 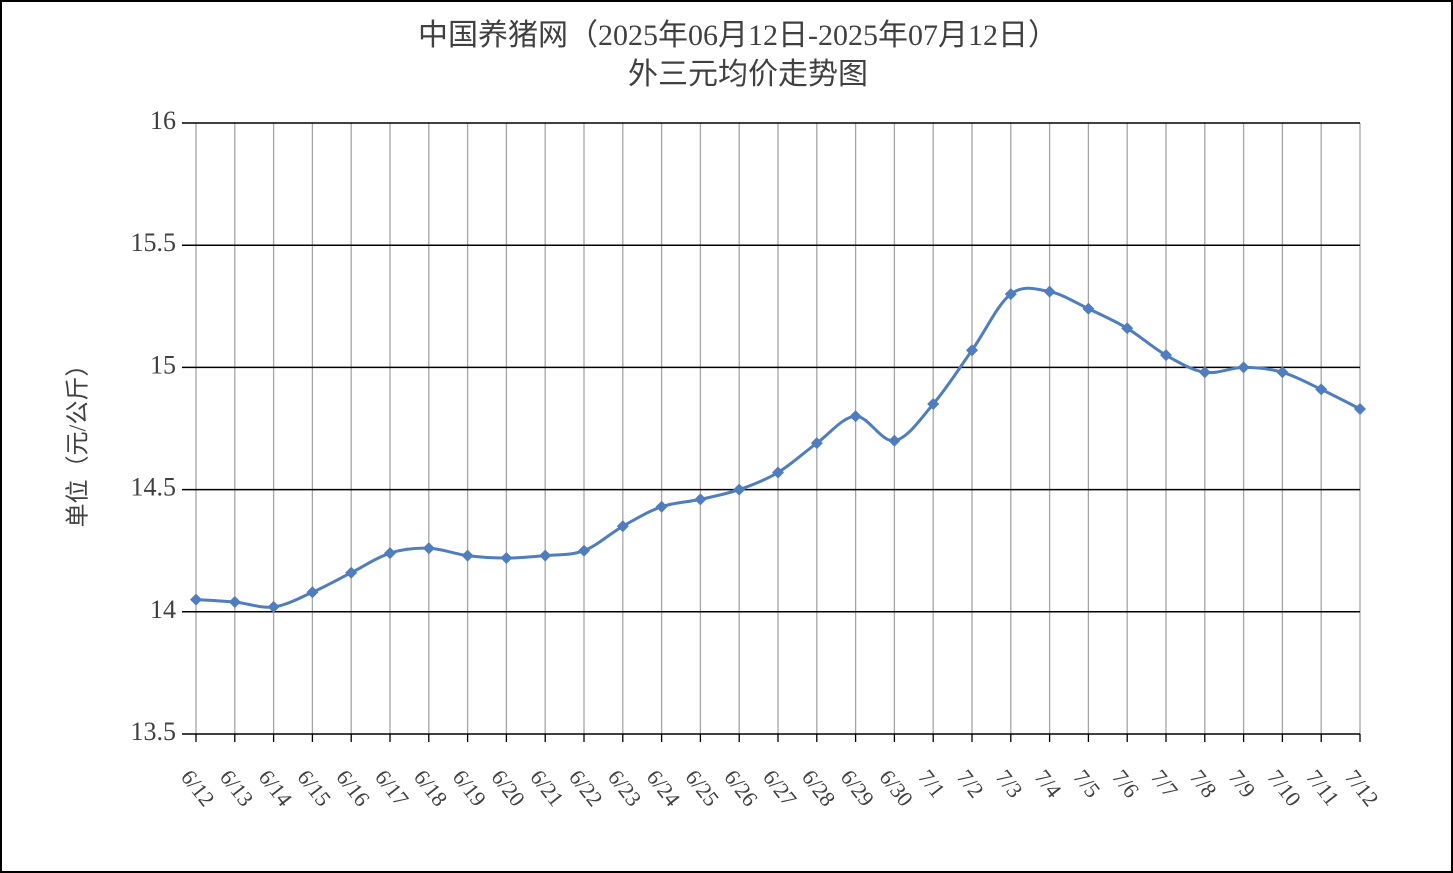 I want to click on chart-subtitle: 外三元均价走势图, so click(x=748, y=74).